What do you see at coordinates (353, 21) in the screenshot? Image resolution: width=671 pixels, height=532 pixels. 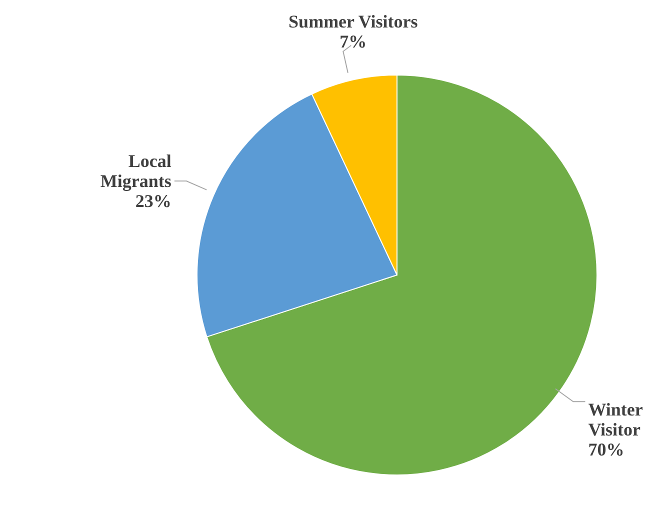 I see `slice-label: Summer Visitors` at bounding box center [353, 21].